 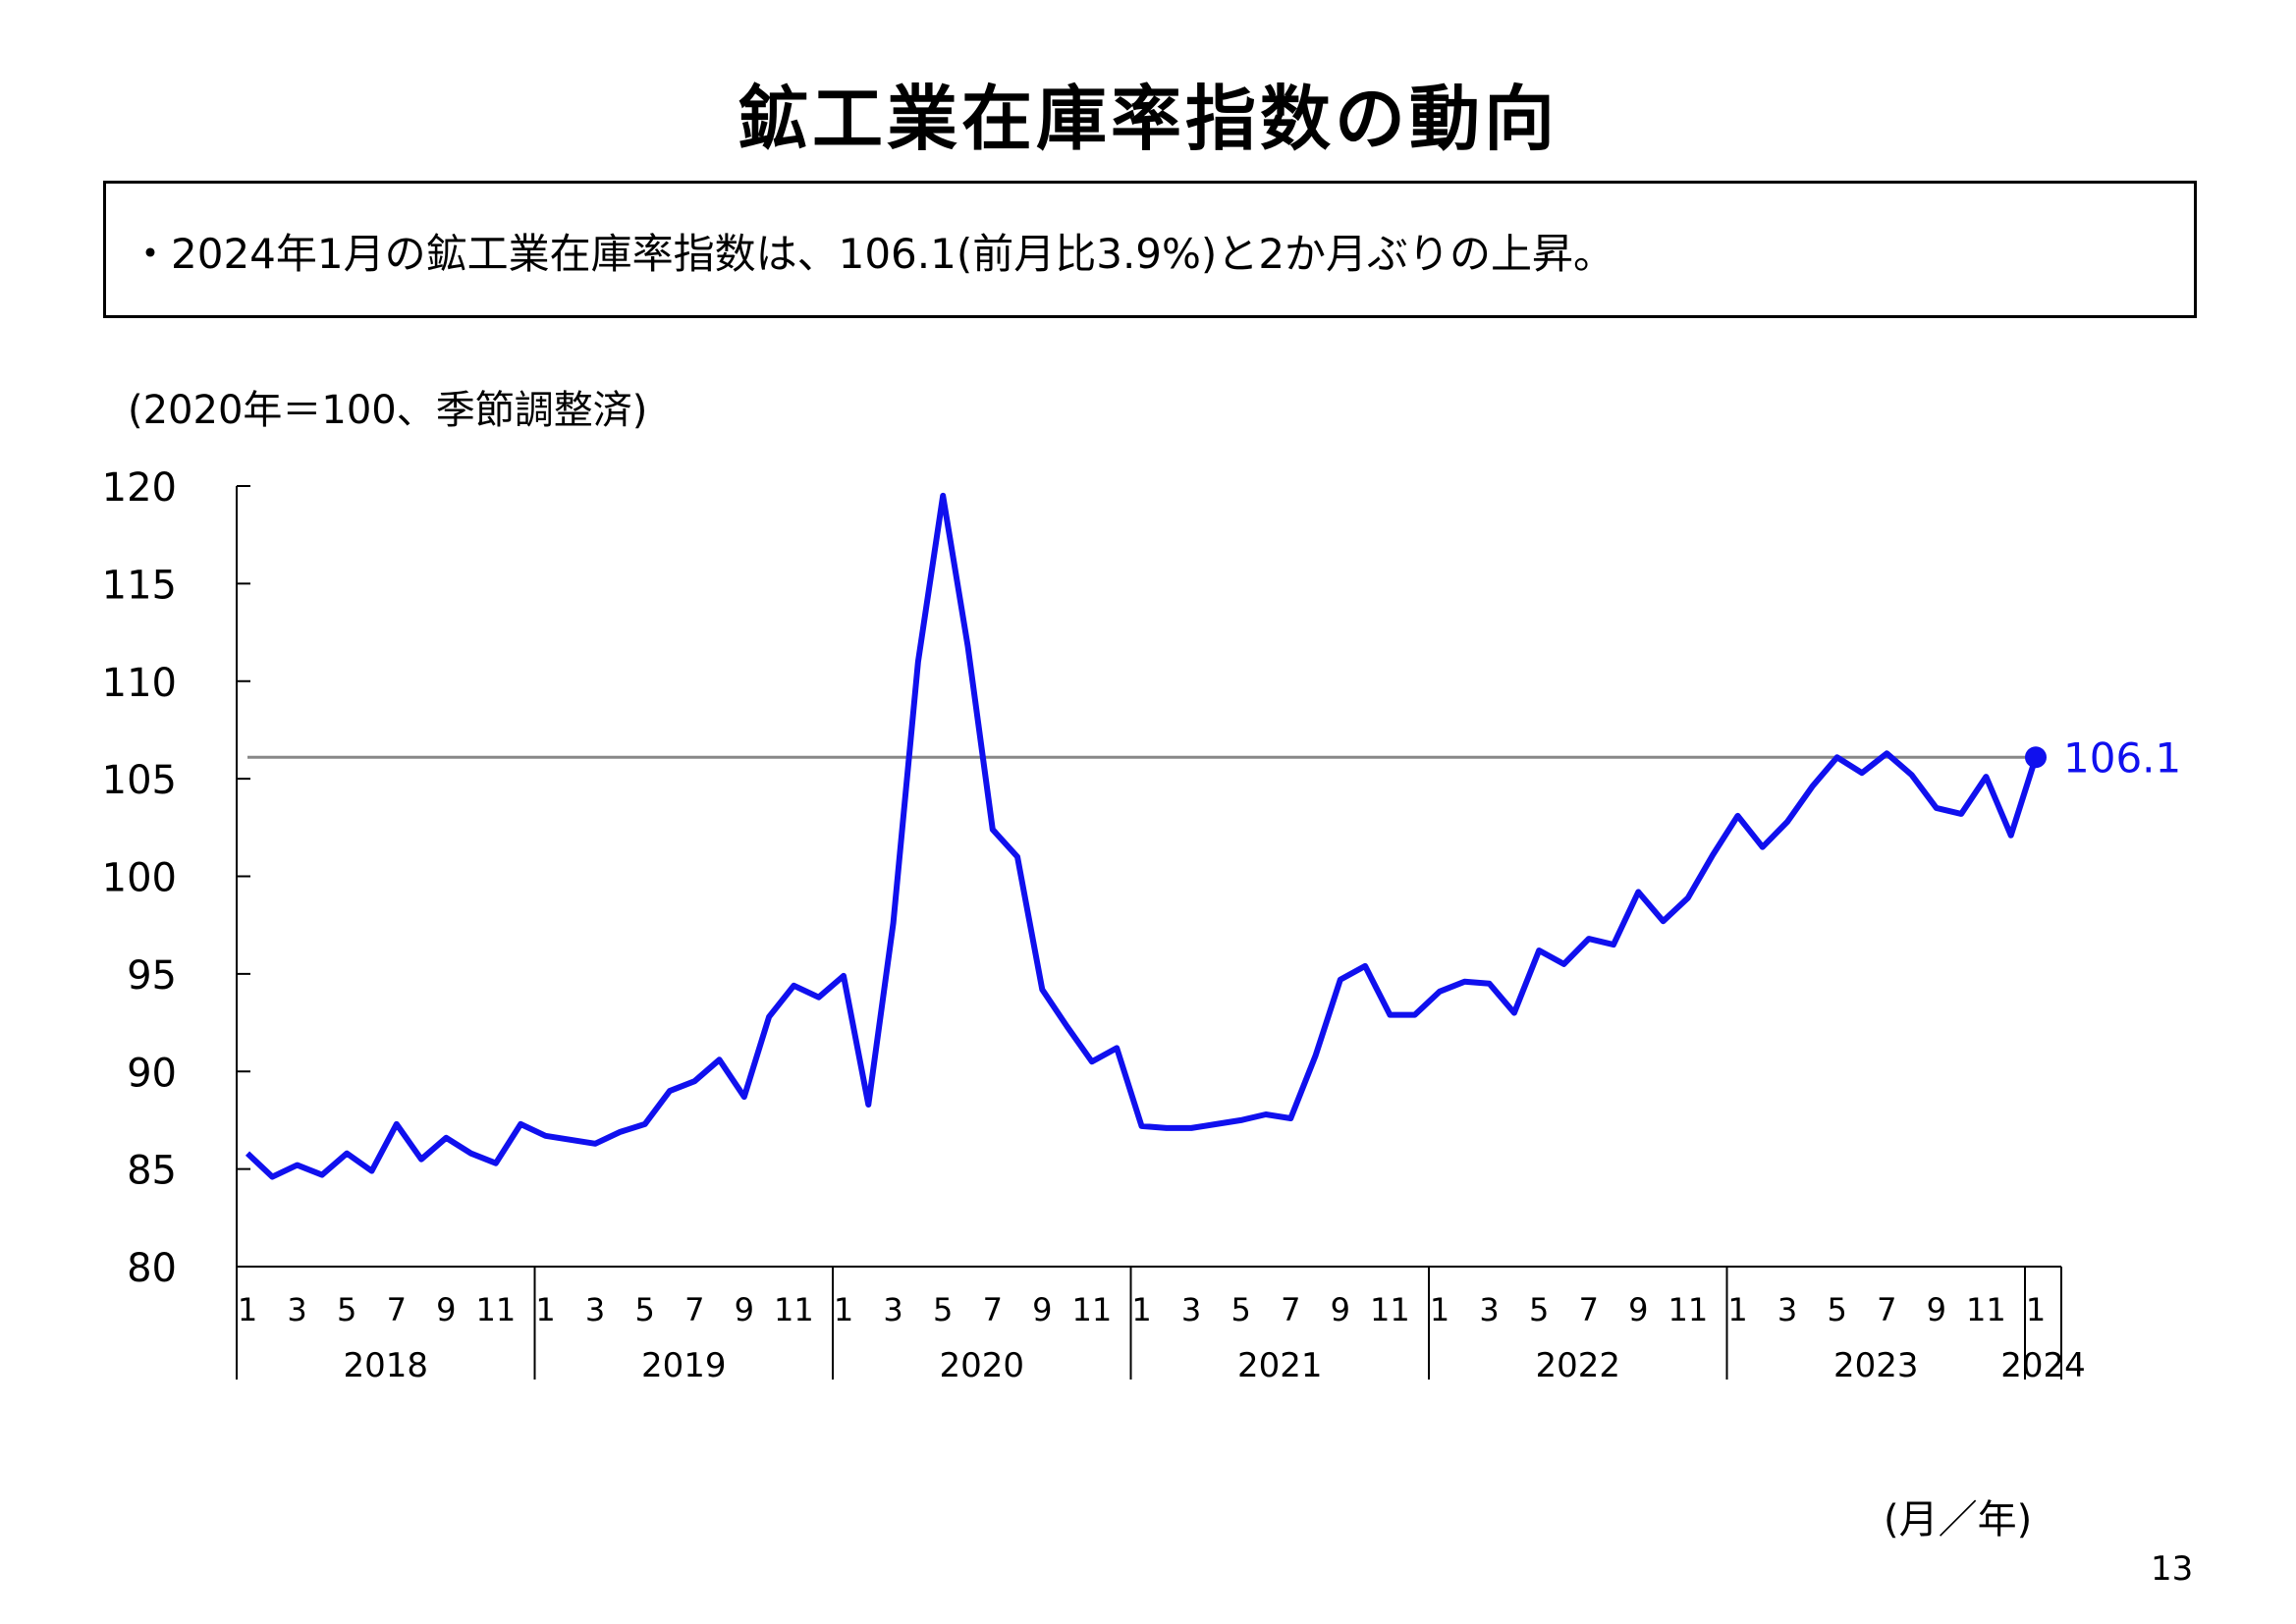 What do you see at coordinates (1147, 119) in the screenshot?
I see `page-title: 鉱工業在庫率指数の動向` at bounding box center [1147, 119].